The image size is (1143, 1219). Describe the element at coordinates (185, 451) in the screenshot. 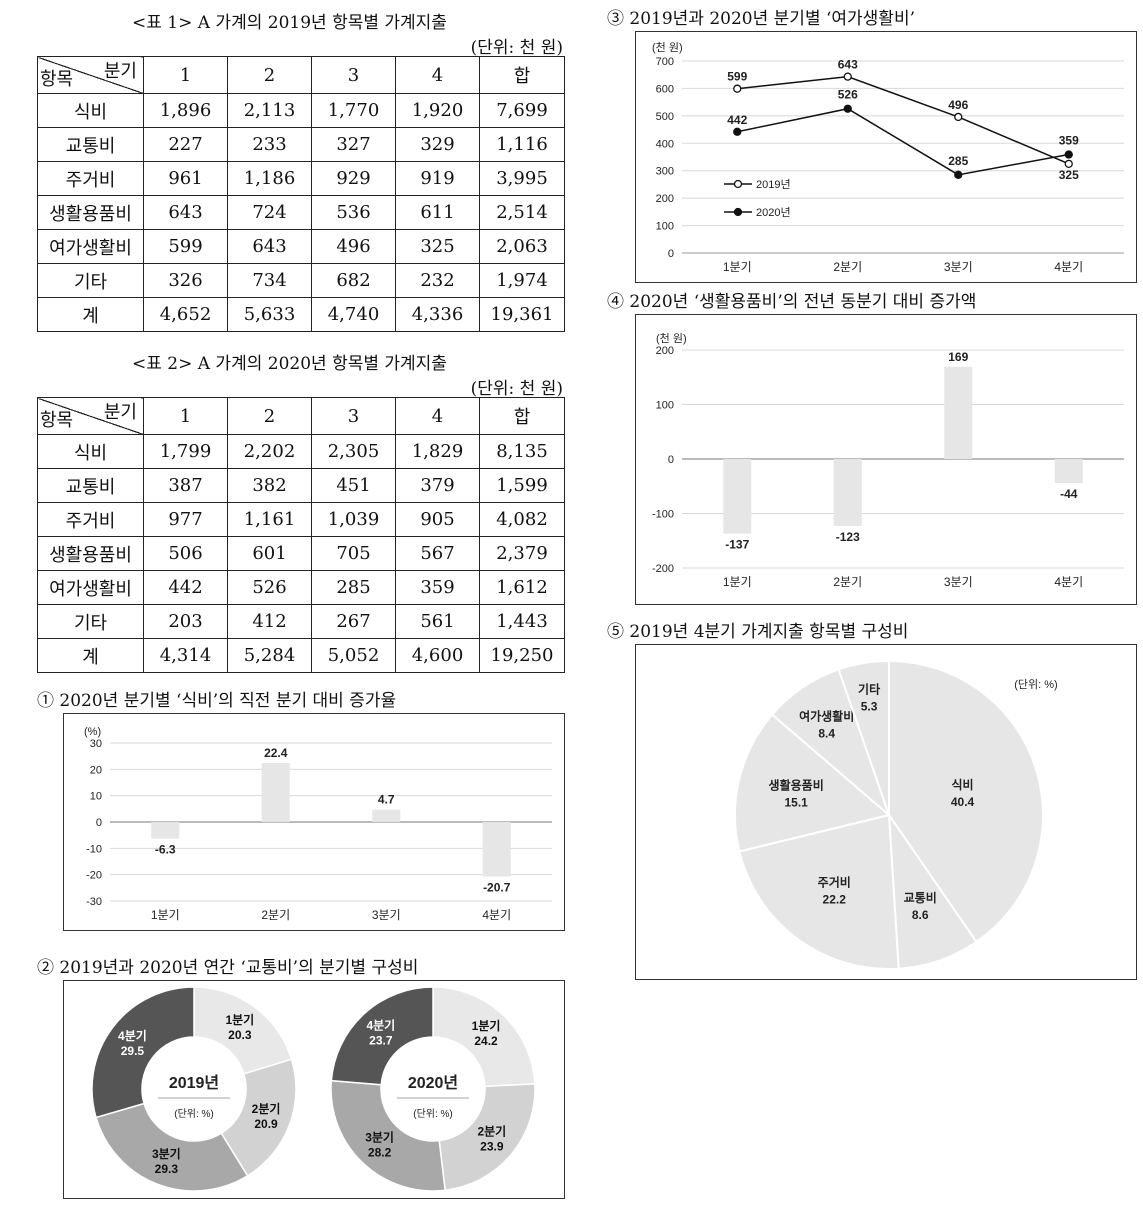

I see `table-cell: 1,799` at that location.